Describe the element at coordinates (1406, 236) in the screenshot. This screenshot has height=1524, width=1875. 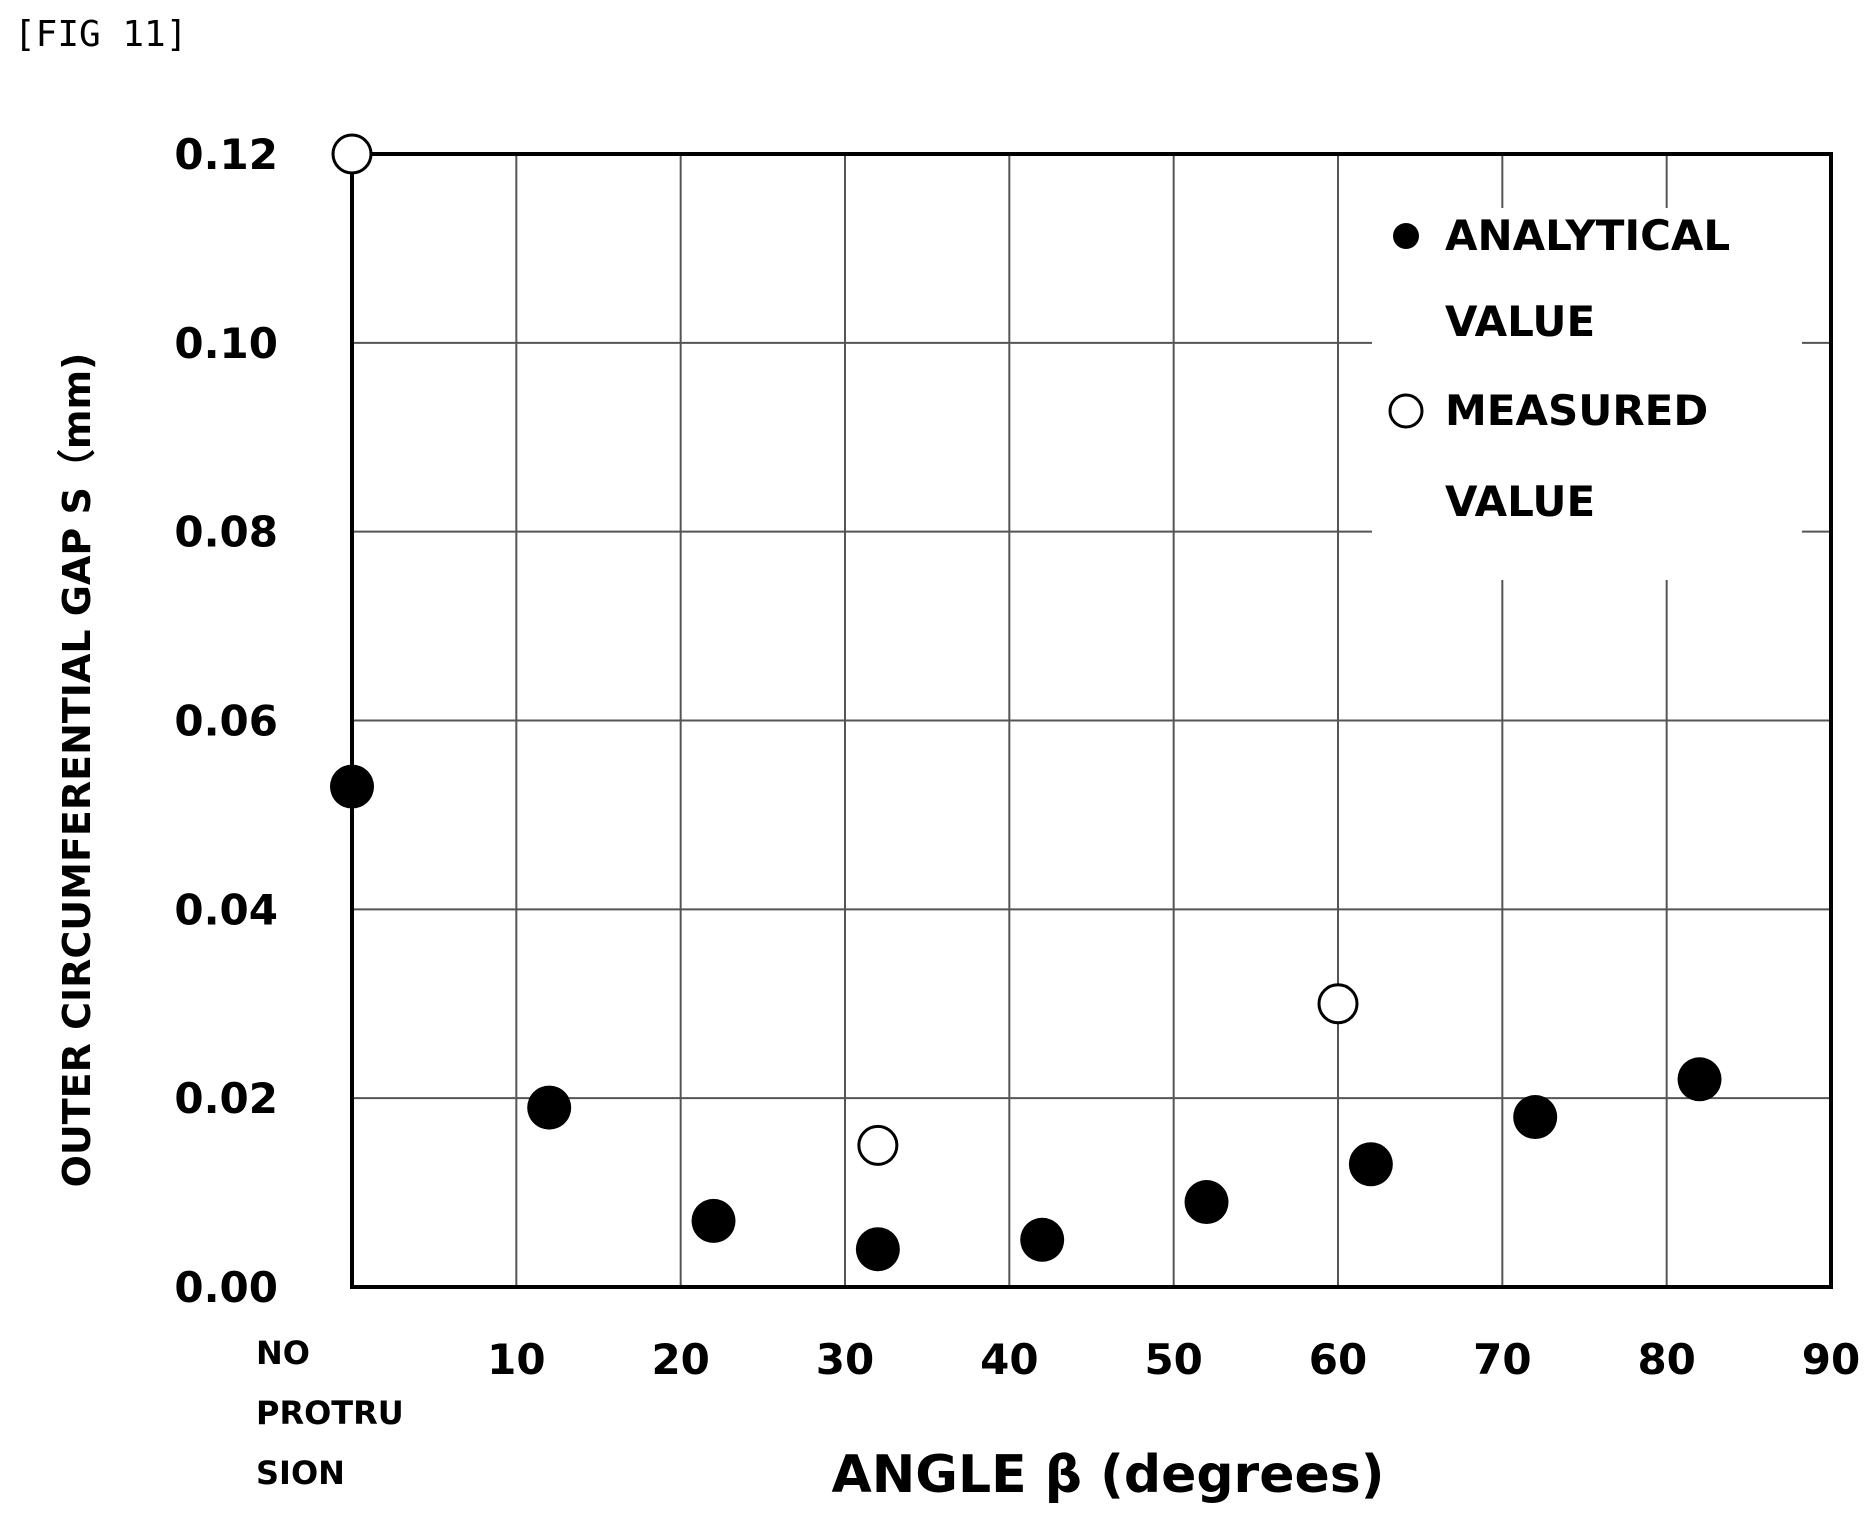
I see `legend-marker-filled` at that location.